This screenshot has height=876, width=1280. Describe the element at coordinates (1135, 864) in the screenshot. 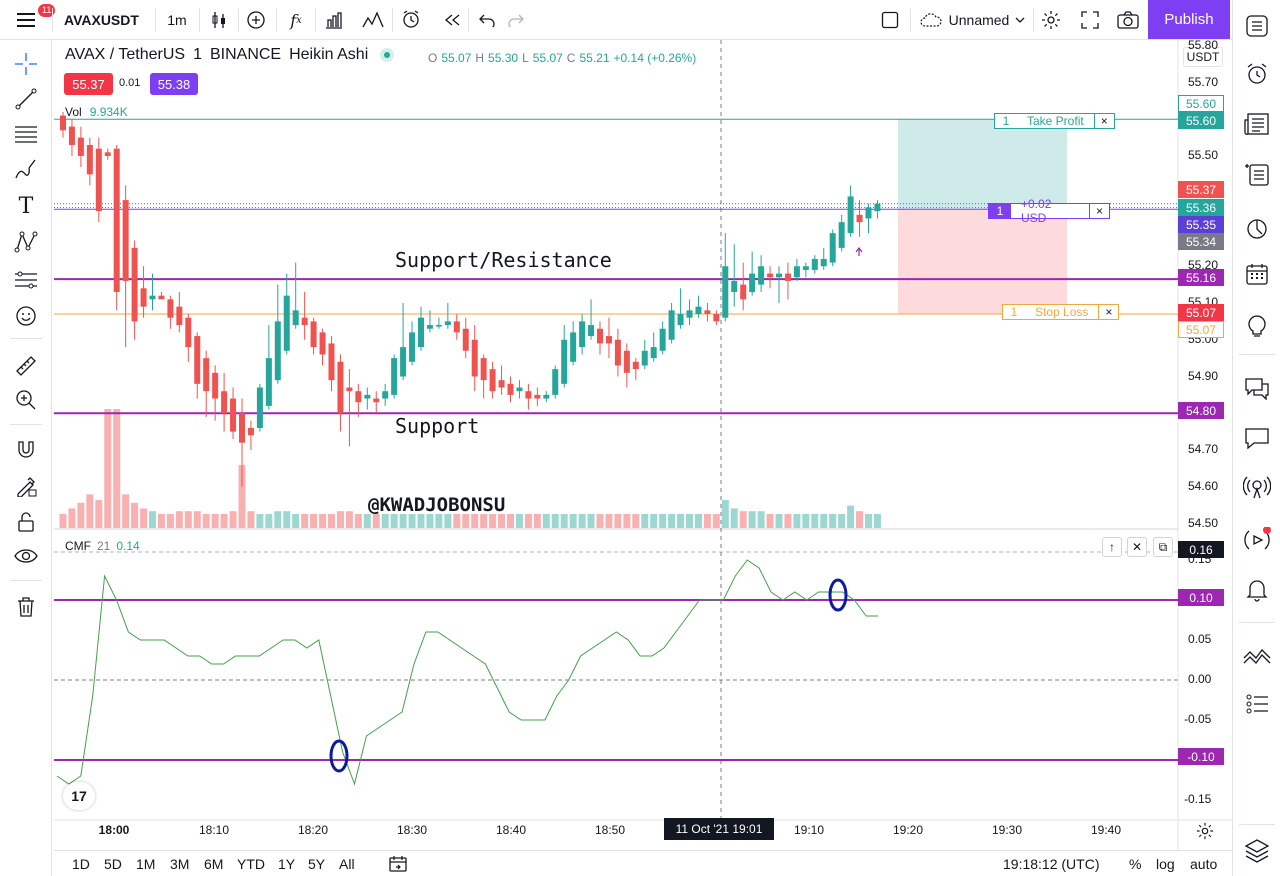

I see `percent-toggle: %` at that location.